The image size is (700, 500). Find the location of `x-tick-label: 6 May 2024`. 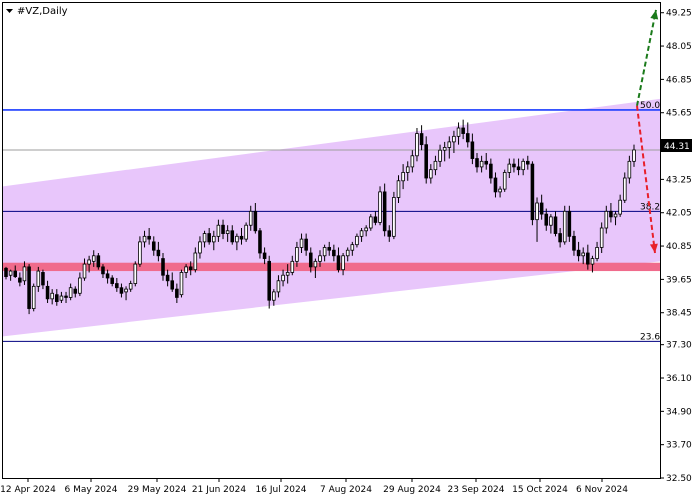

x-tick-label: 6 May 2024 is located at coordinates (91, 490).